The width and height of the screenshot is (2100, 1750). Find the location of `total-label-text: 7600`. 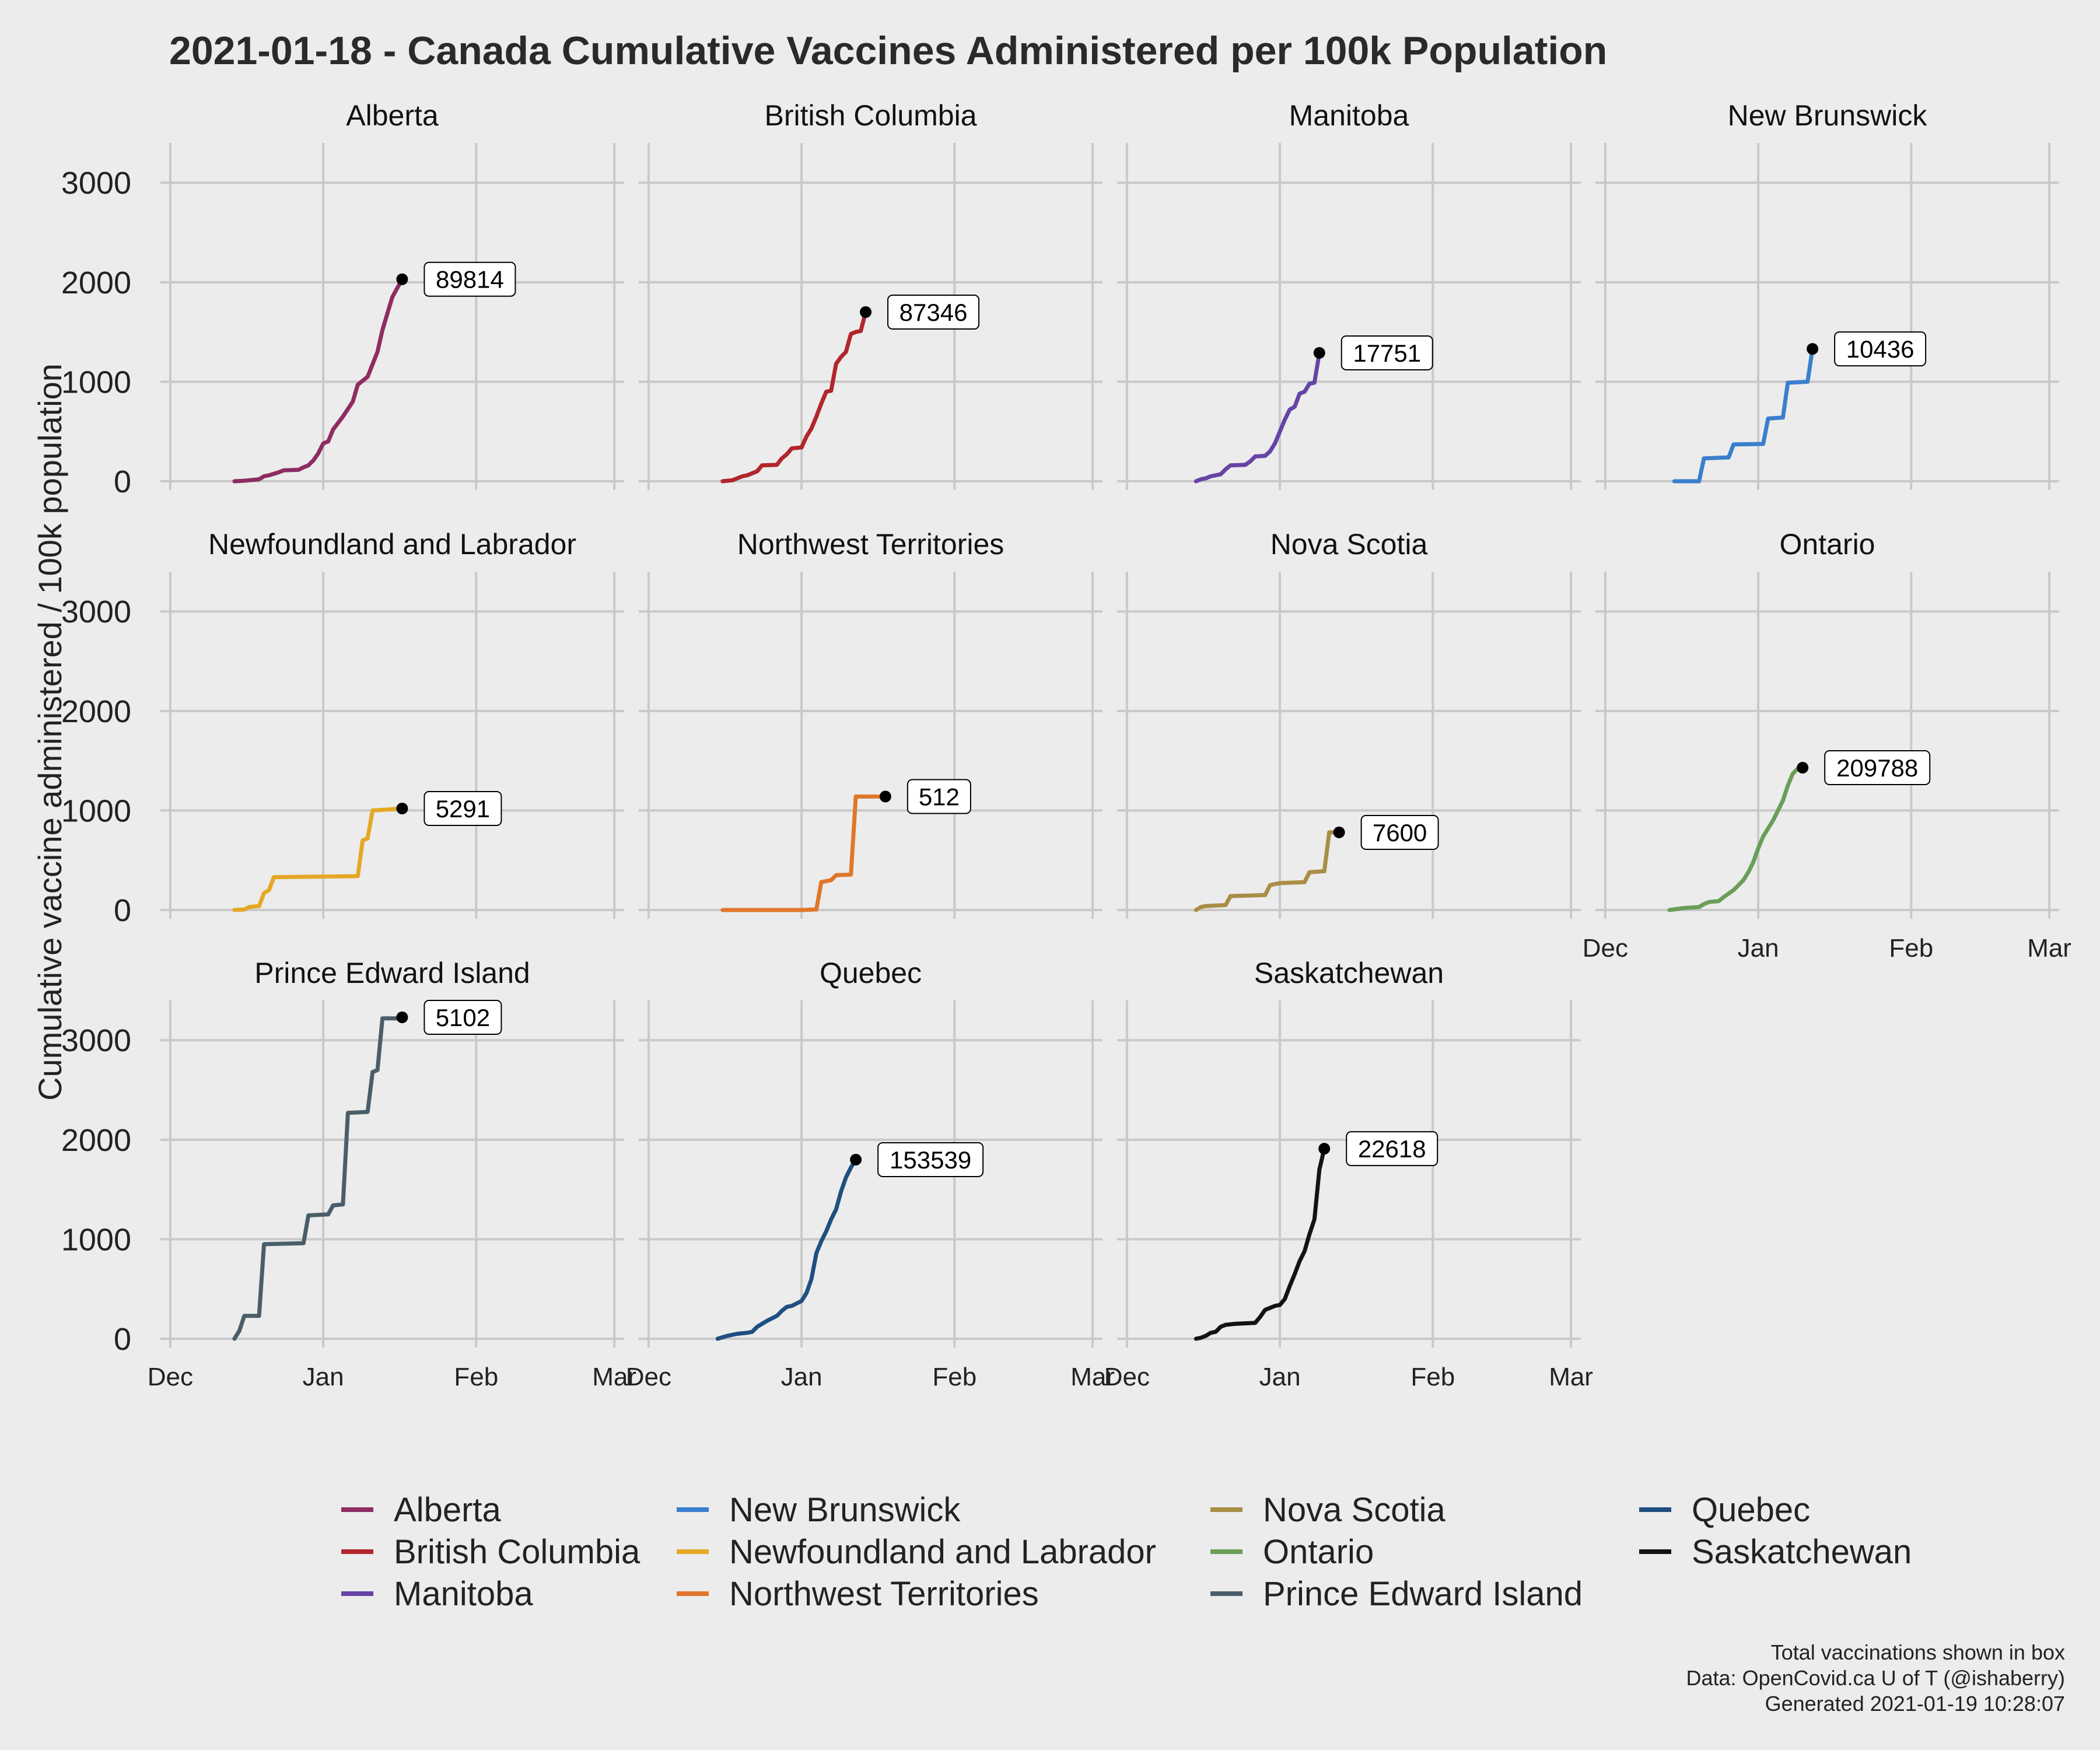

total-label-text: 7600 is located at coordinates (1400, 832).